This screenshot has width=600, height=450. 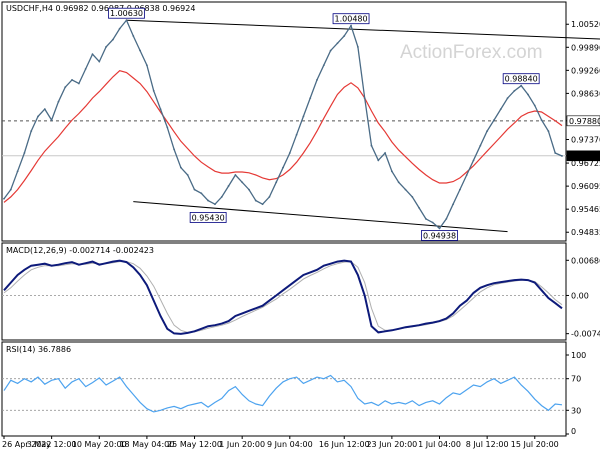 What do you see at coordinates (38, 349) in the screenshot?
I see `rsi-title: RSI(14) 36.7886` at bounding box center [38, 349].